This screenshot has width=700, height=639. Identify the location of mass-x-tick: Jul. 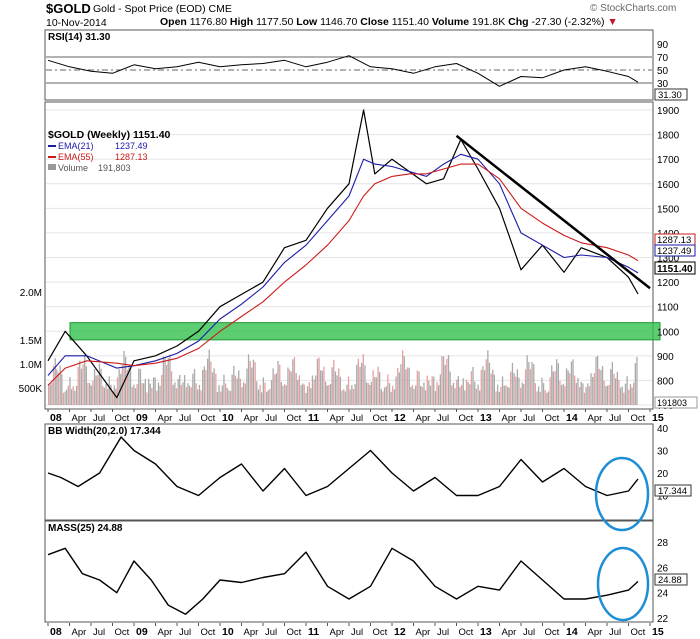
(615, 632).